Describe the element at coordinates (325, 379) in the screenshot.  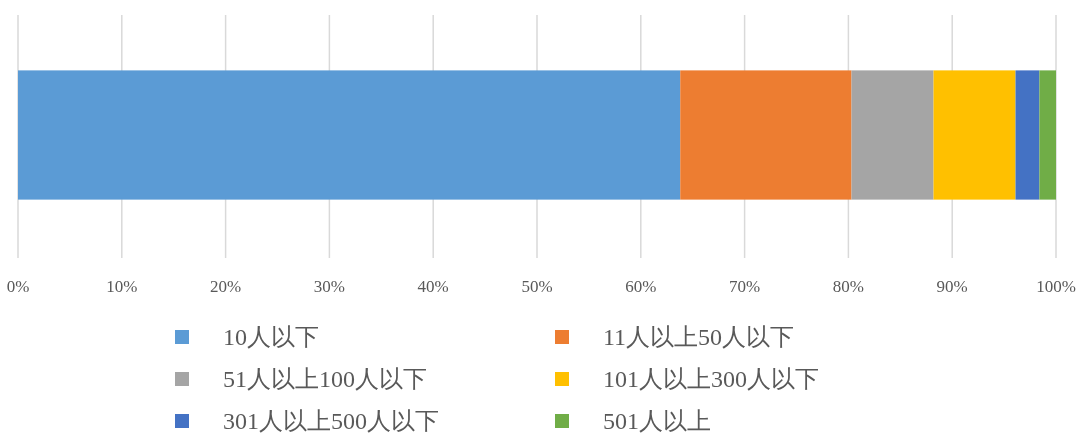
I see `legend-label: 51人以上100人以下` at that location.